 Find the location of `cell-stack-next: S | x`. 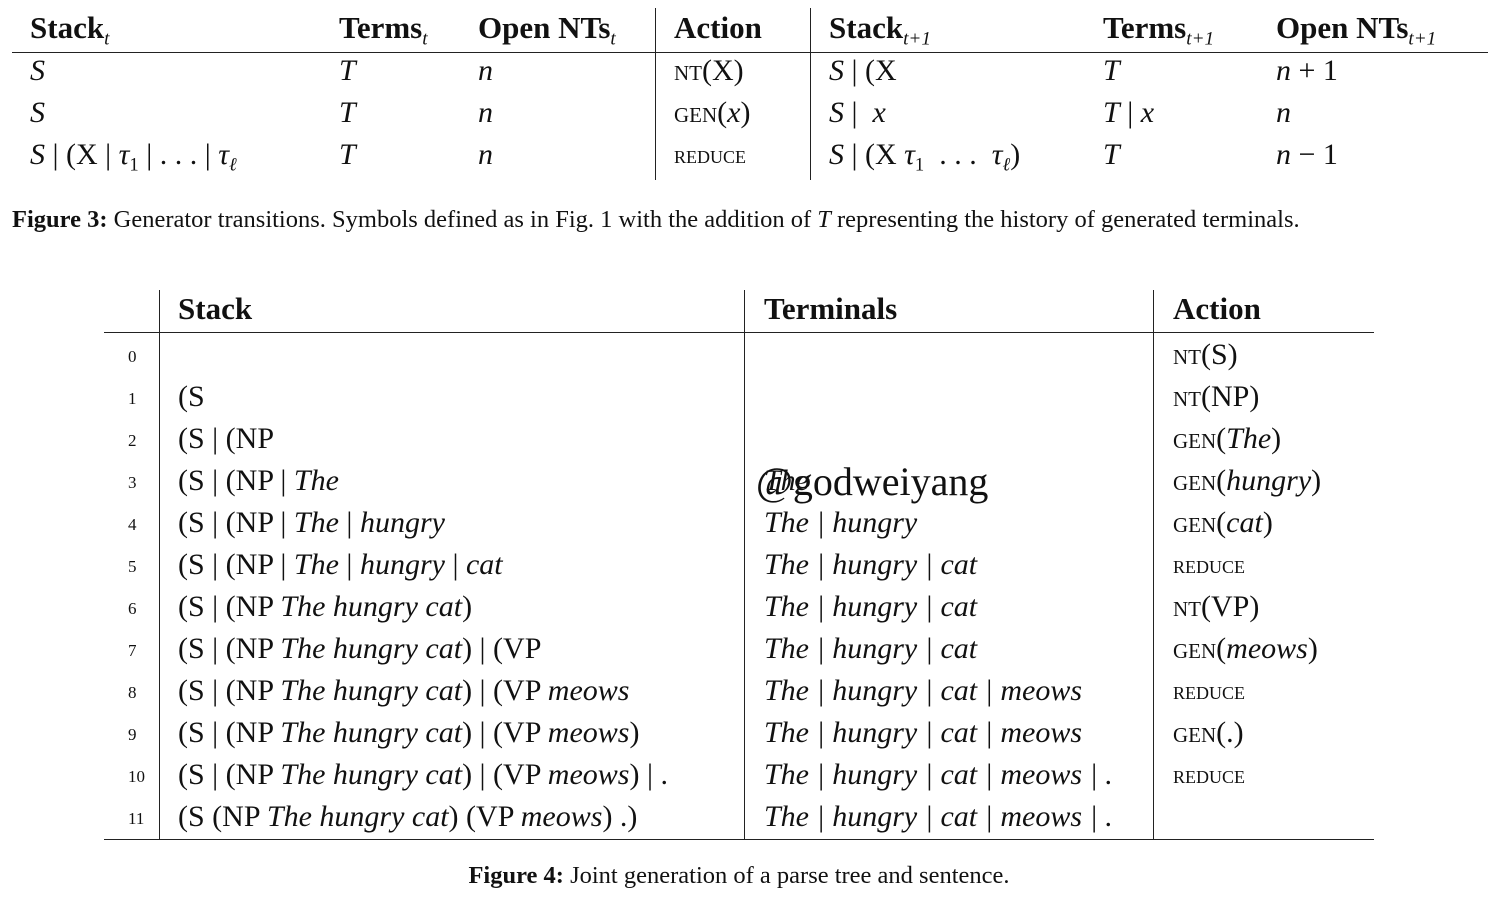

cell-stack-next: S | x is located at coordinates (857, 112).